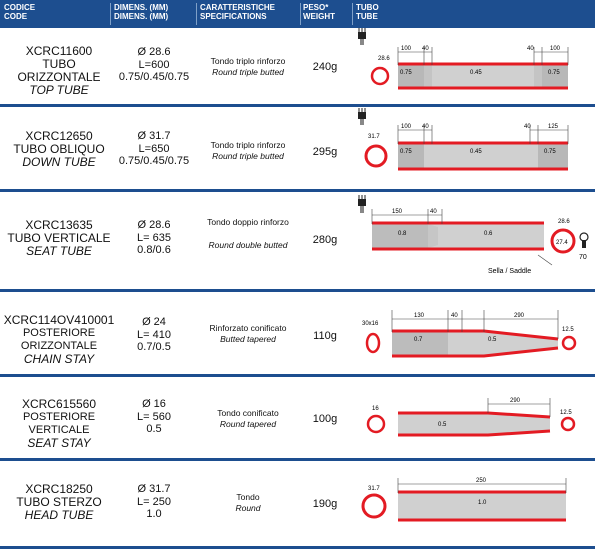 The height and width of the screenshot is (554, 595). What do you see at coordinates (154, 429) in the screenshot?
I see `thickness: 0.5` at bounding box center [154, 429].